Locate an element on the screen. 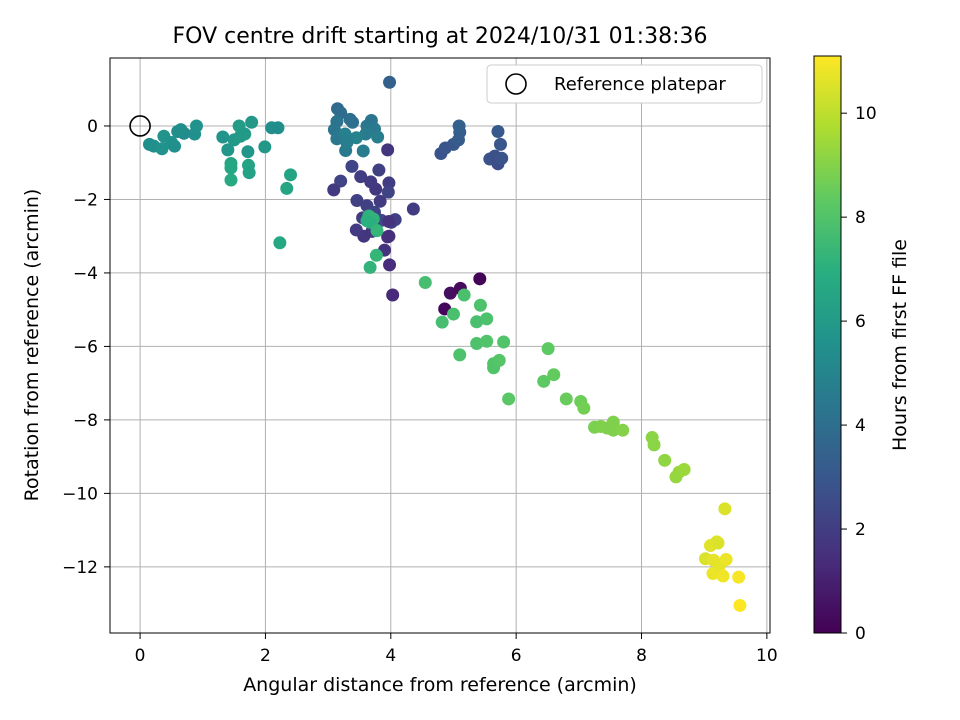  colorbar: 0 2 4 6 8 10 Hours from first FF file is located at coordinates (862, 349).